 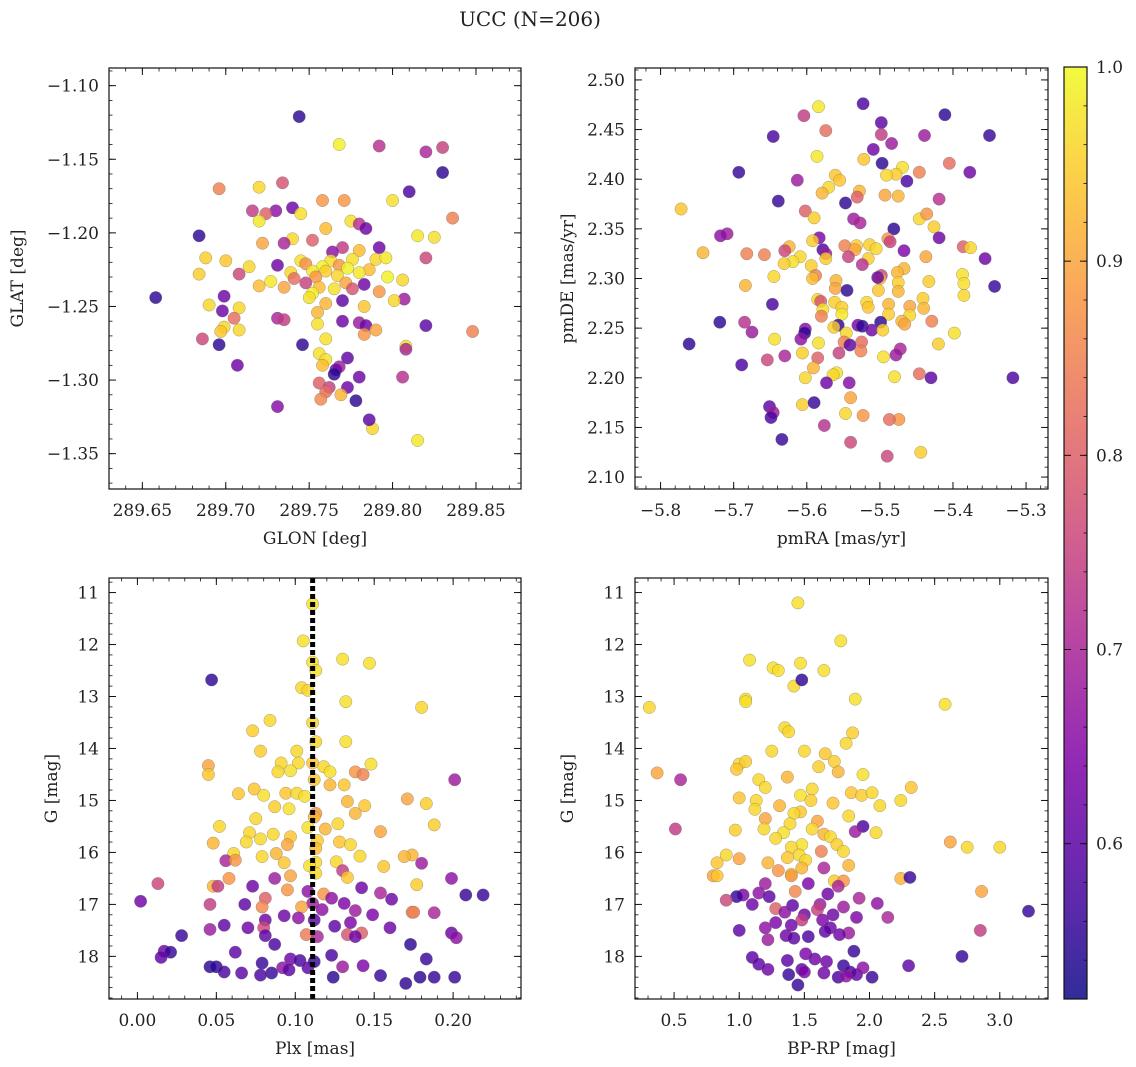 What do you see at coordinates (1109, 68) in the screenshot?
I see `colorbar-tick-label: 1.0` at bounding box center [1109, 68].